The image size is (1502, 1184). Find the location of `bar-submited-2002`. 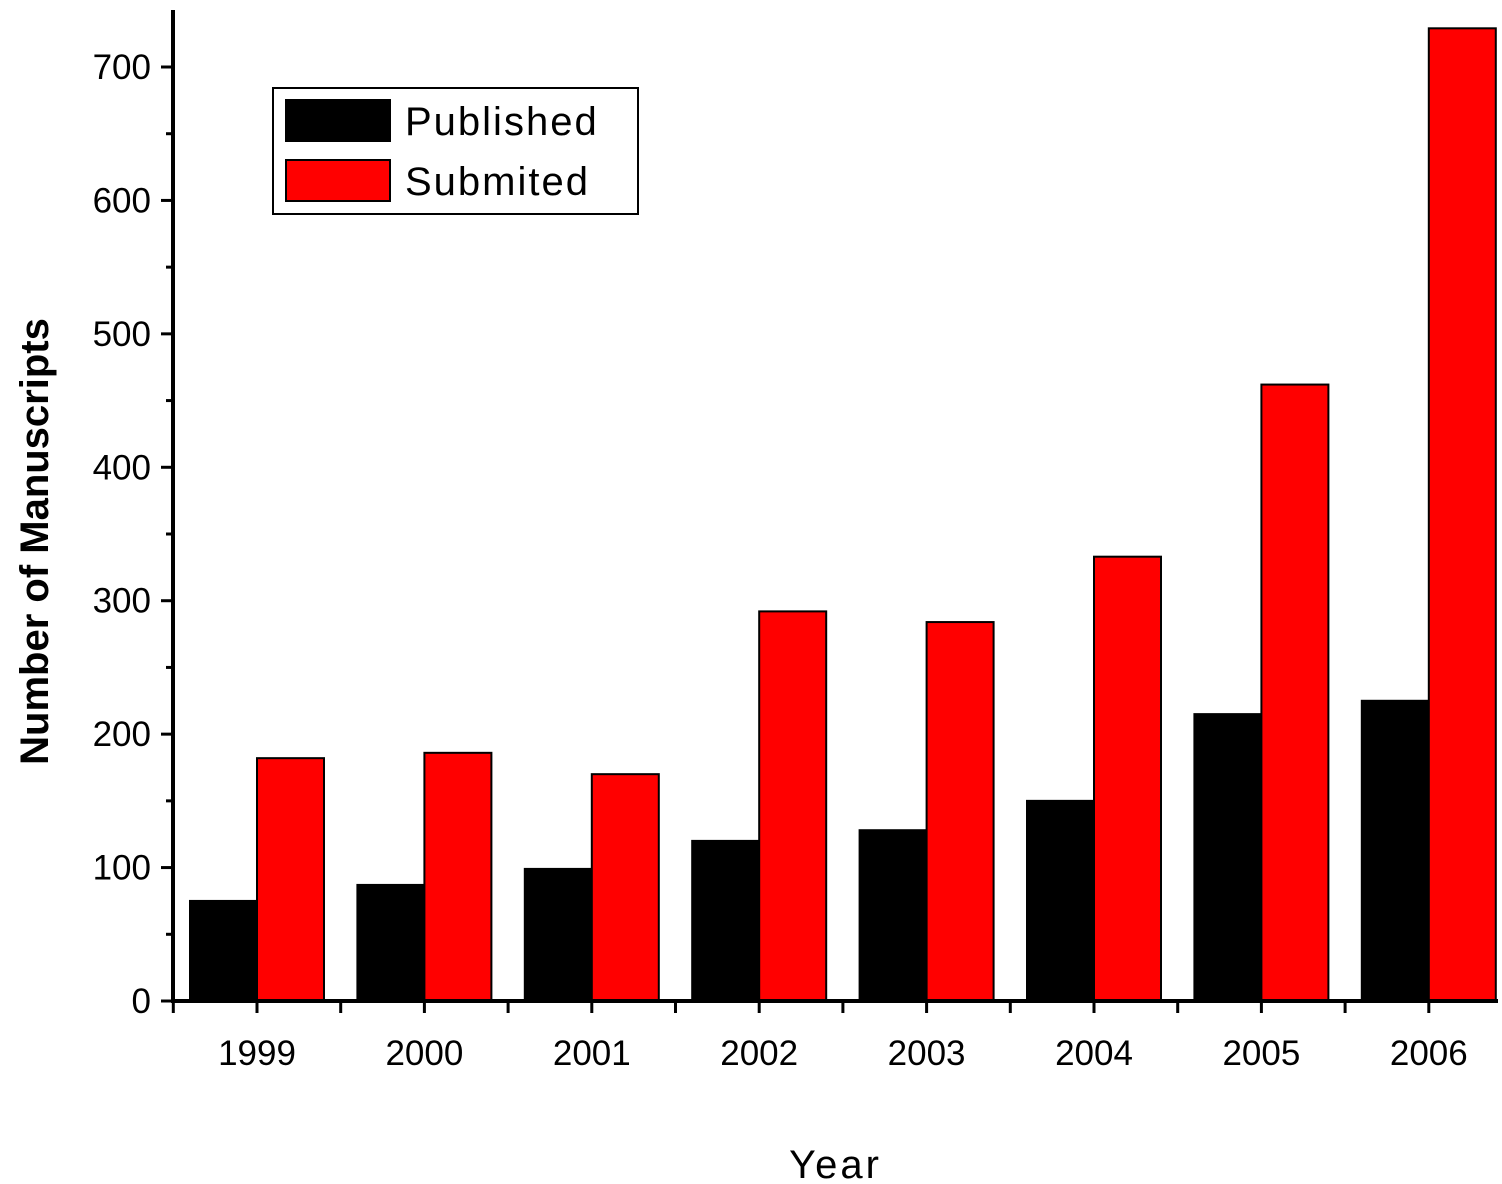

bar-submited-2002 is located at coordinates (793, 806).